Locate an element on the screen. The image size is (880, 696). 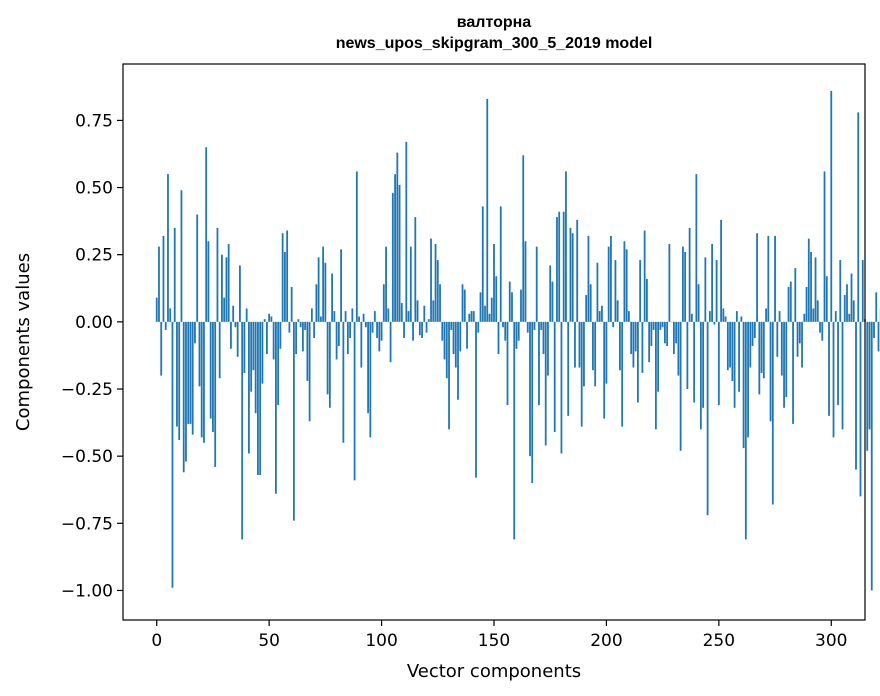
chart-subtitle: news_upos_skipgram_300_5_2019 model is located at coordinates (494, 43).